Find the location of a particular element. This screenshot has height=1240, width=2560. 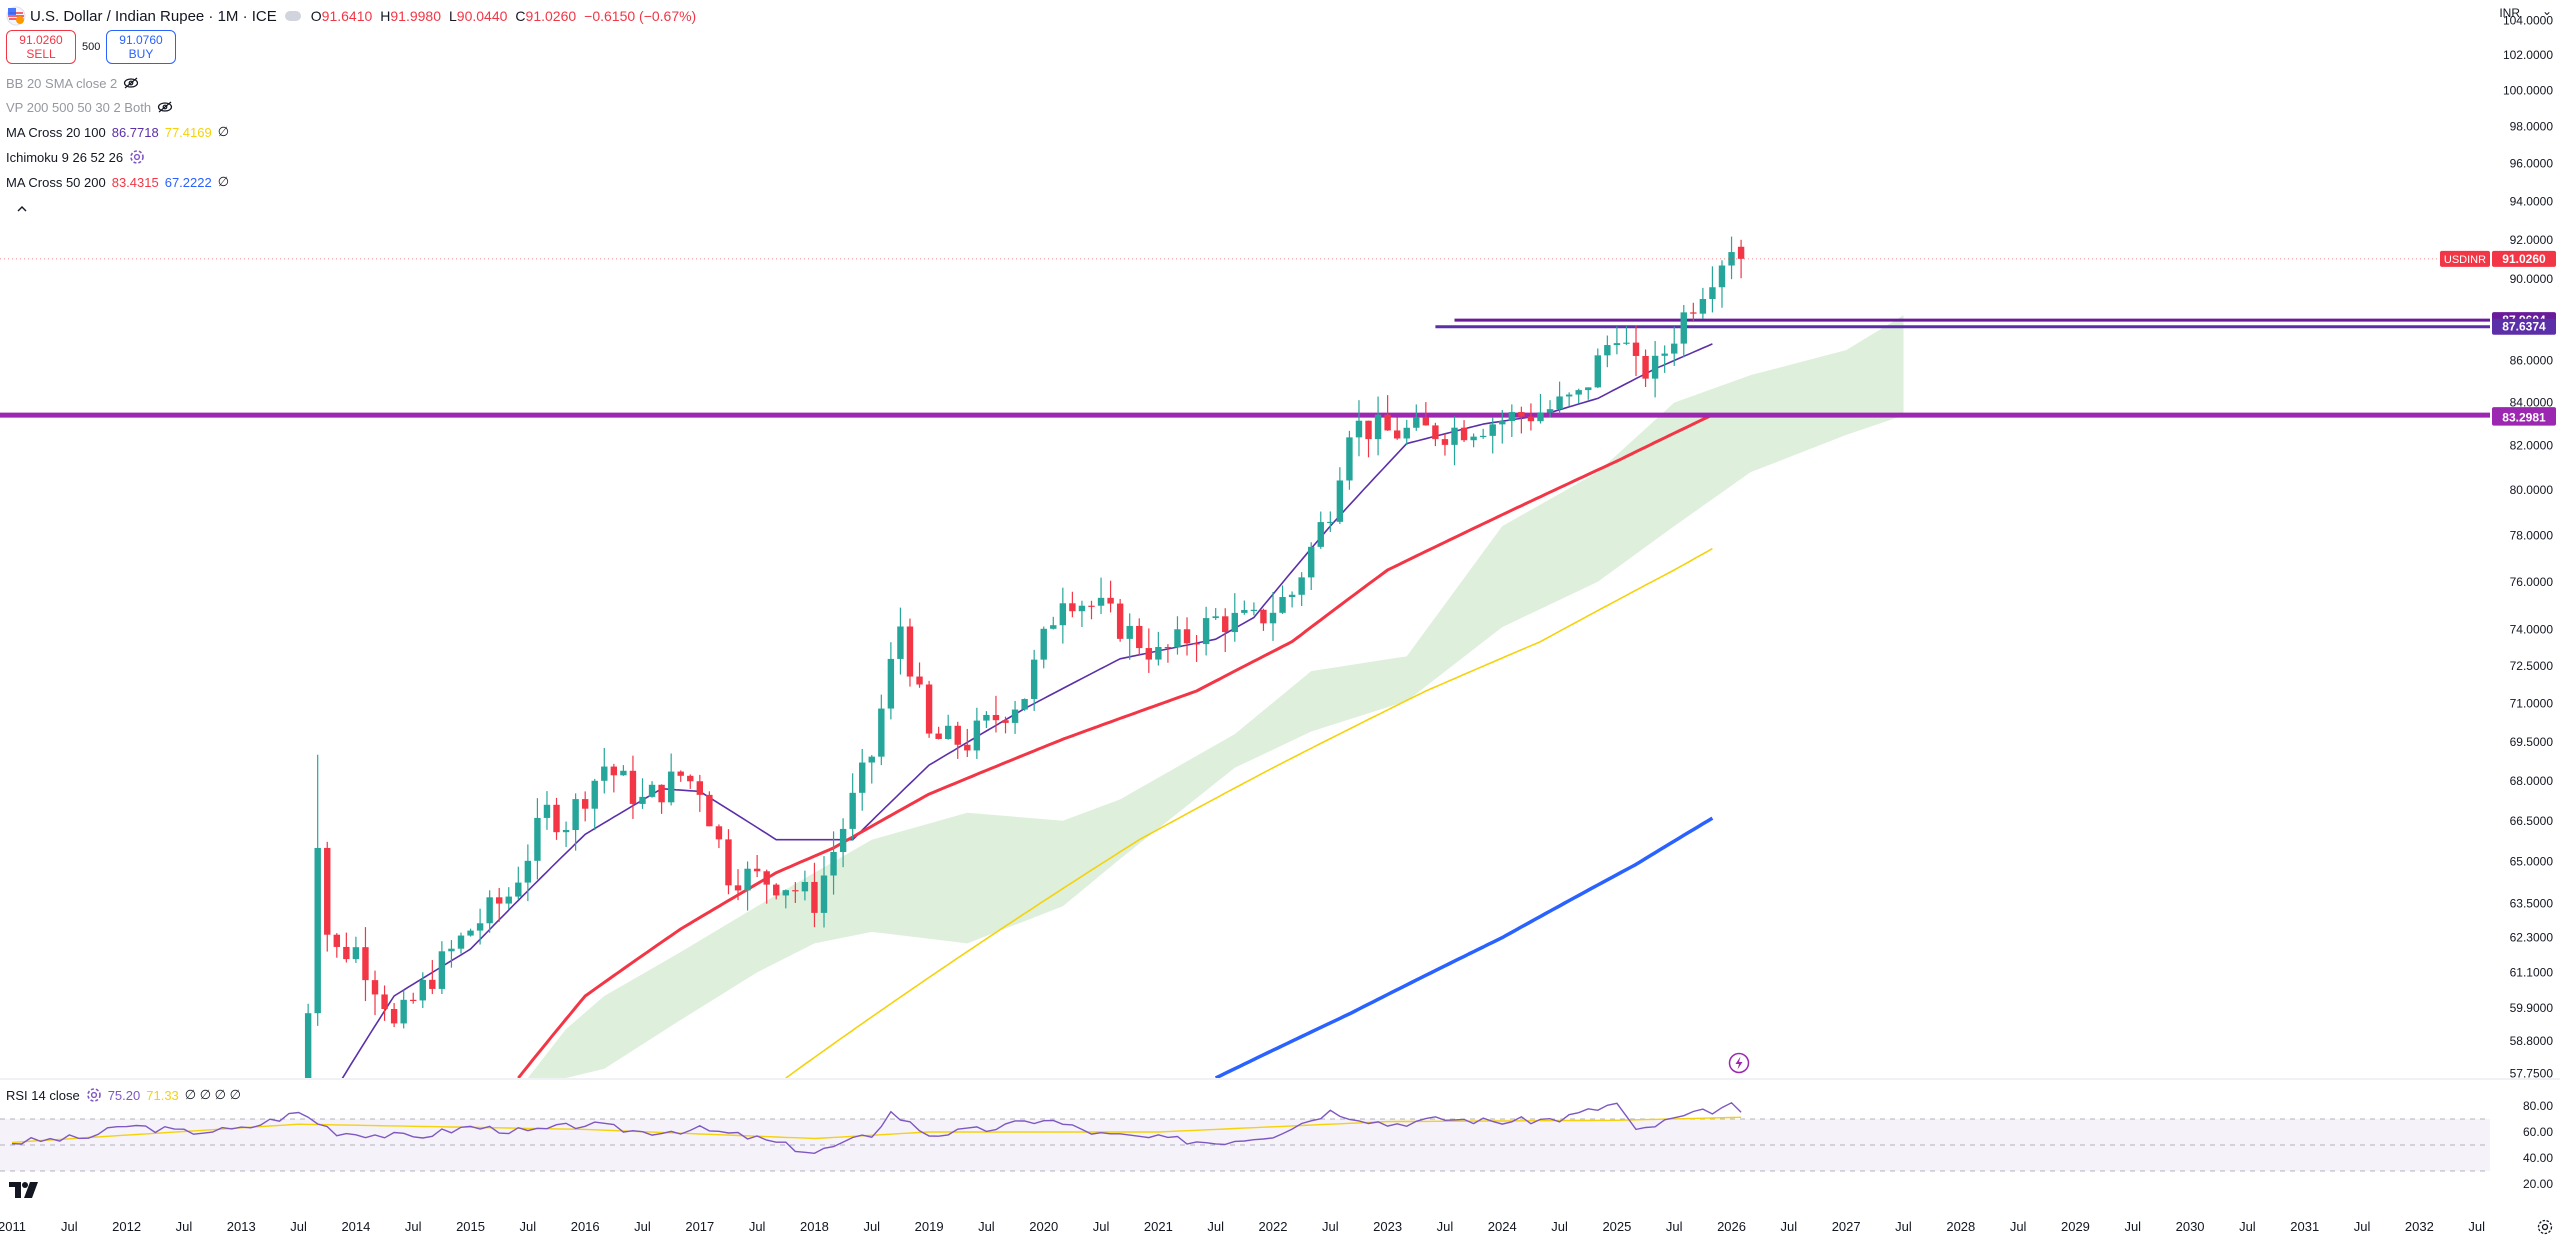

year-label: 2025 is located at coordinates (1616, 1226).